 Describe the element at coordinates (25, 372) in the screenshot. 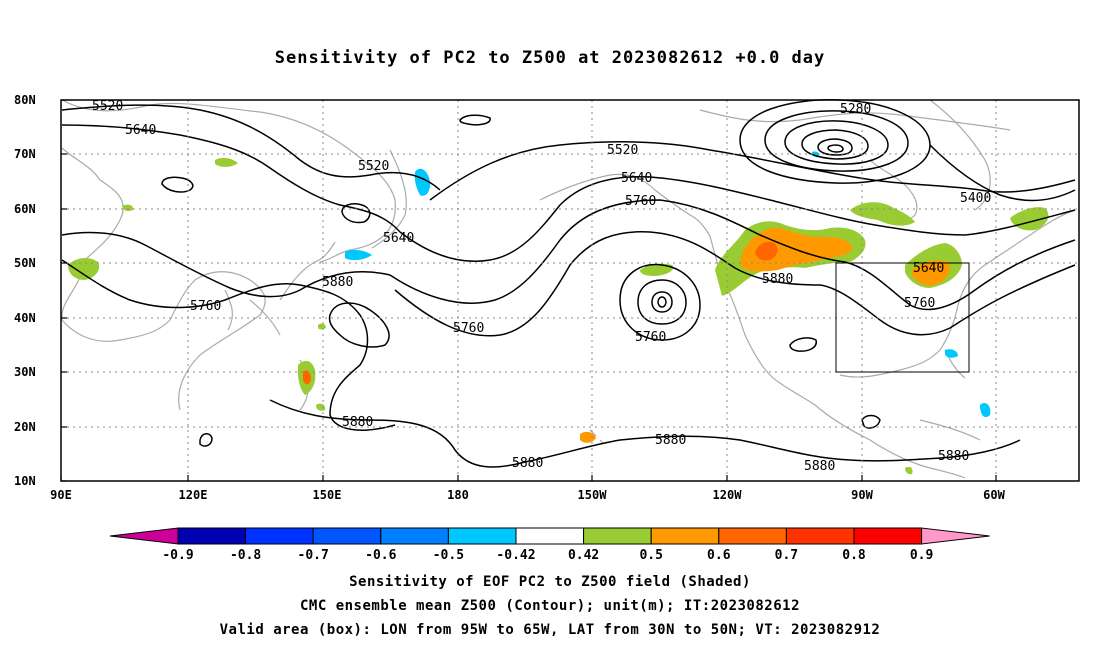

I see `lat-label: 30N` at that location.